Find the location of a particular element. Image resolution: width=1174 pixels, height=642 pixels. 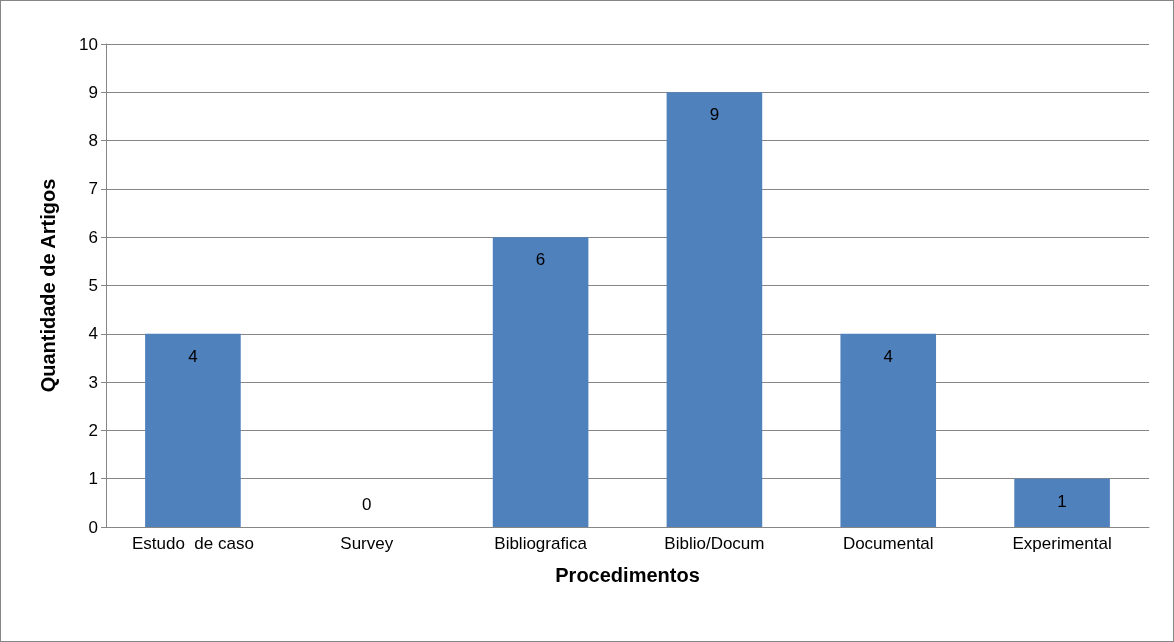

x-axis-title: Procedimentos is located at coordinates (627, 575).